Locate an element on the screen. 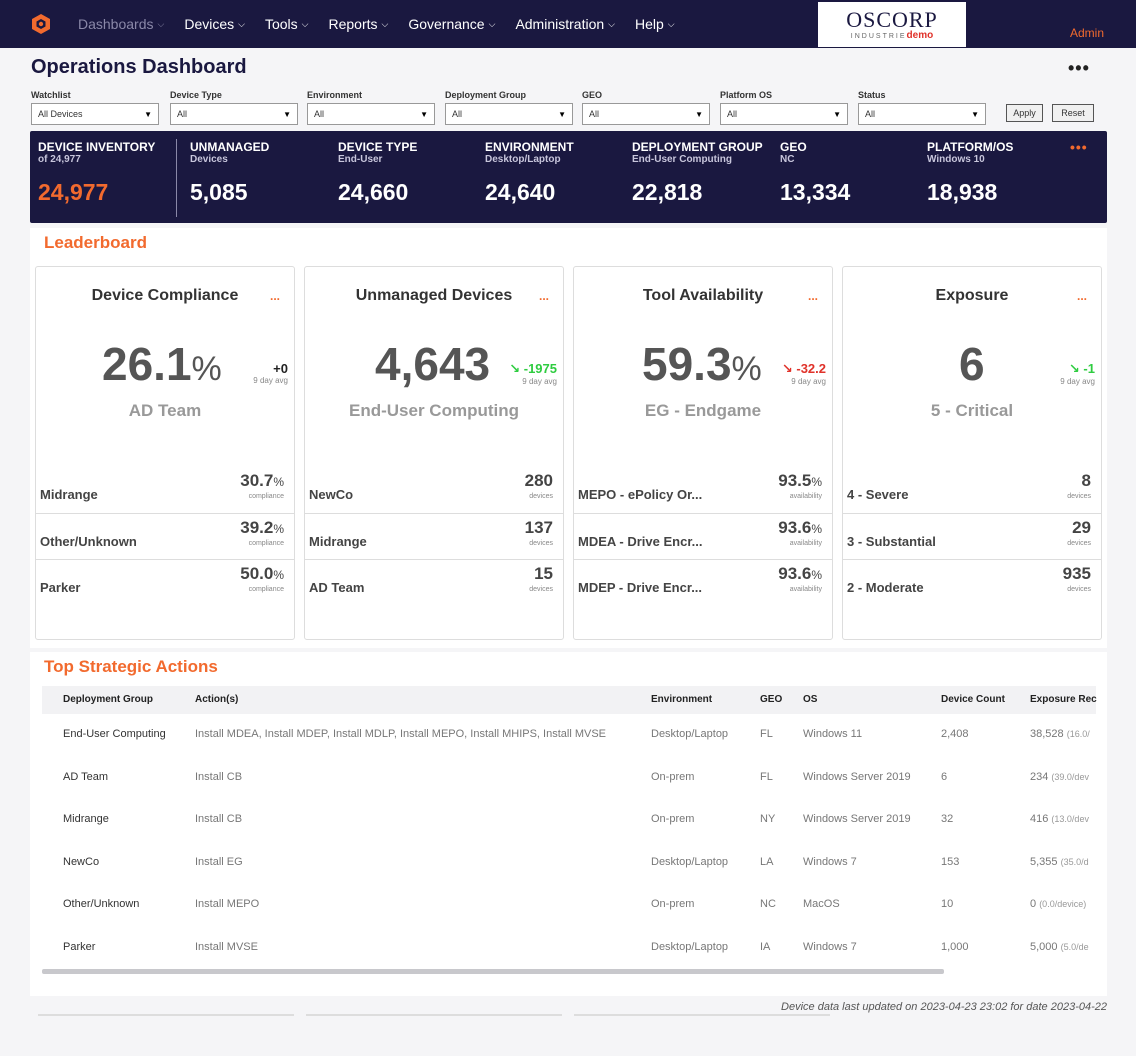 Image resolution: width=1136 pixels, height=1056 pixels. nav-item-dashboards: Dashboards ⌵ is located at coordinates (121, 24).